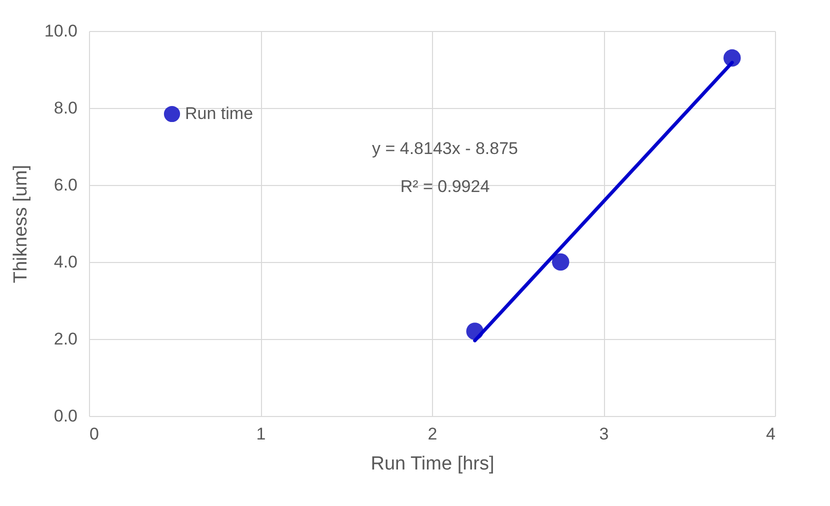 This screenshot has width=830, height=506. What do you see at coordinates (66, 262) in the screenshot?
I see `y-tick-label: 4.0` at bounding box center [66, 262].